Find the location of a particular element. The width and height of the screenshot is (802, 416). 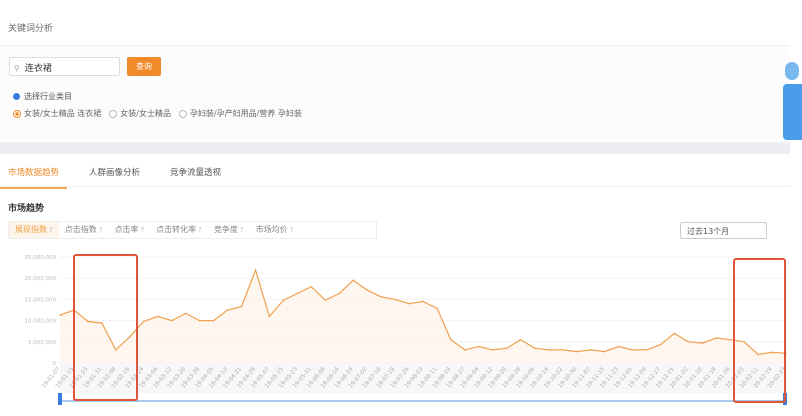

metric-tab-conversion: 点击转化率? is located at coordinates (179, 230).